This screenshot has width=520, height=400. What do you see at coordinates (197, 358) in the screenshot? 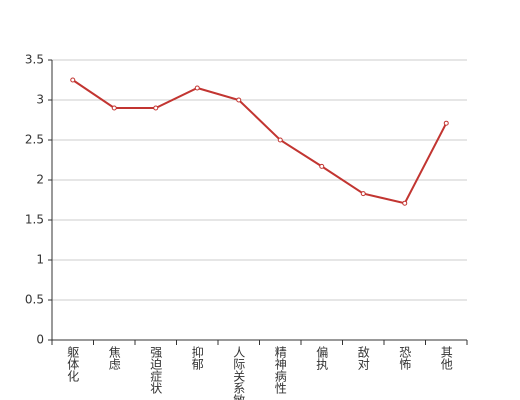
I see `x-tick-label: 抑郁` at bounding box center [197, 358].